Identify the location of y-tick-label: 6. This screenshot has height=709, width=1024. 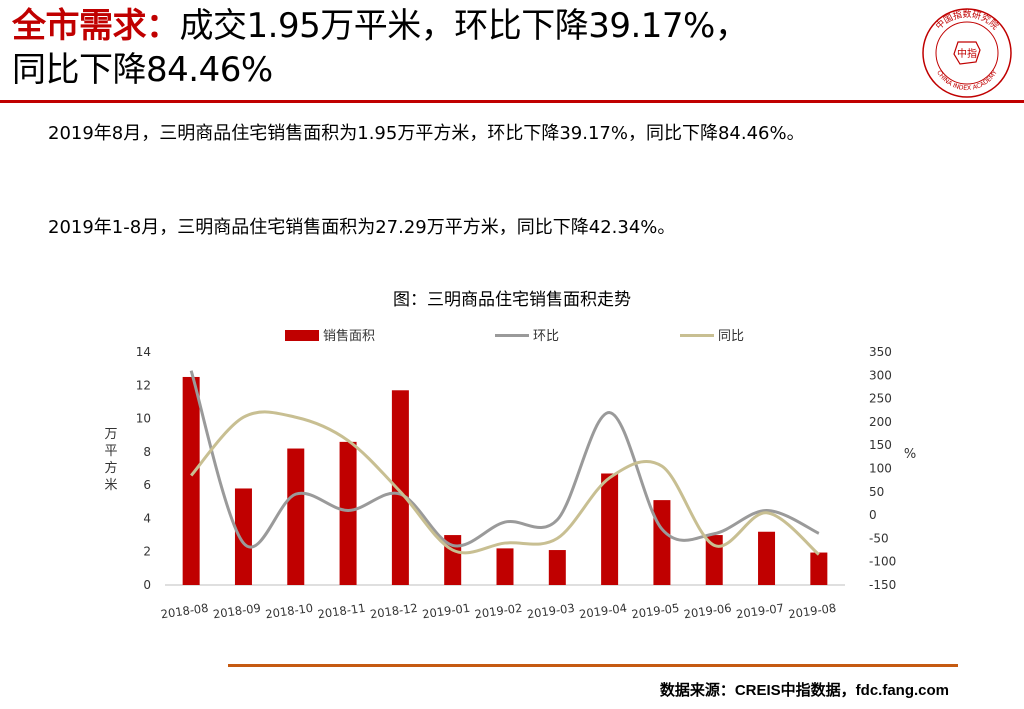
(147, 485).